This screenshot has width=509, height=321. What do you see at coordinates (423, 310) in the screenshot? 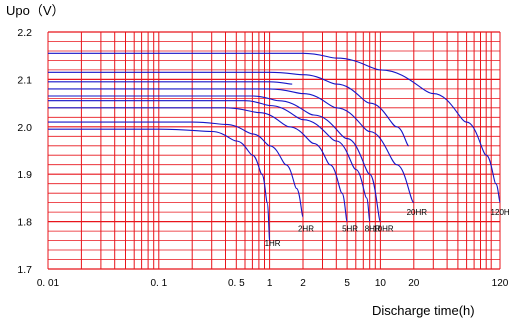
I see `x-axis-label: Discharge time(h)` at bounding box center [423, 310].